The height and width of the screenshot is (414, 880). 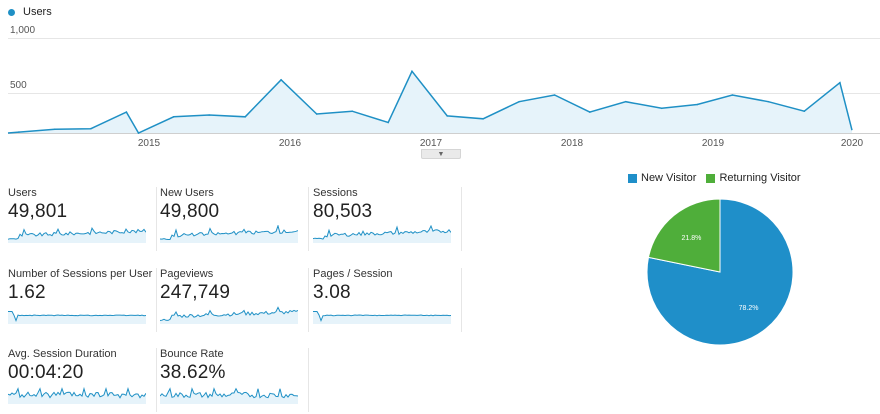 I want to click on series-color-dot, so click(x=11, y=12).